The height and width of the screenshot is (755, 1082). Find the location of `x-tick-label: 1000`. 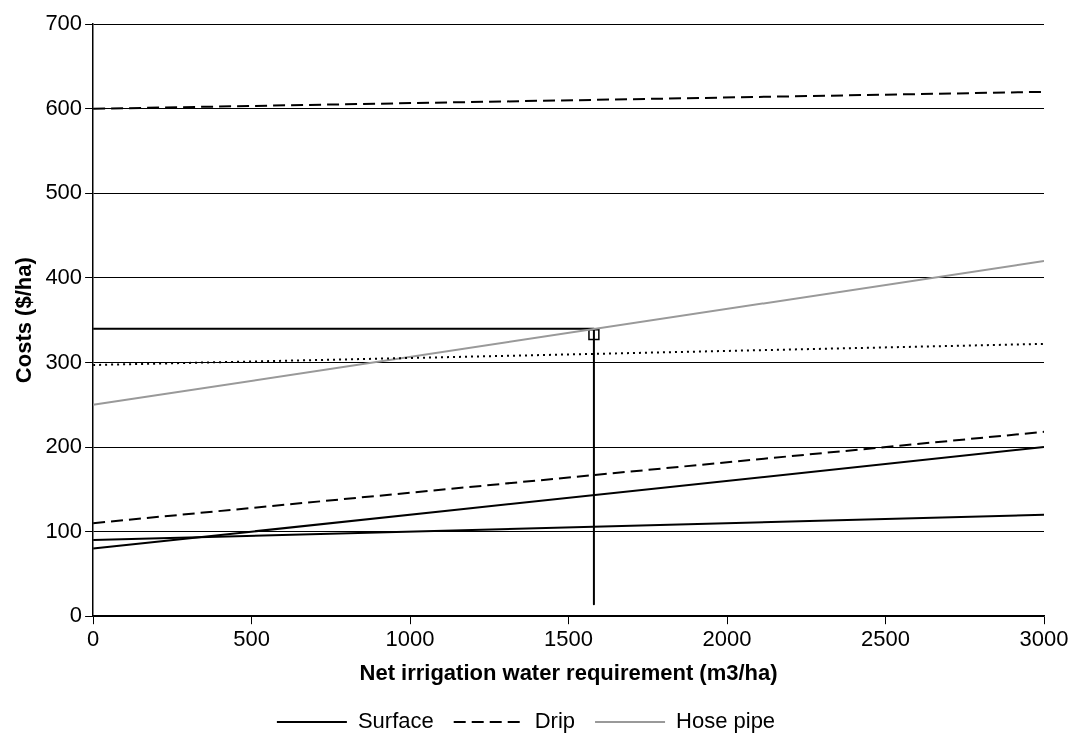

x-tick-label: 1000 is located at coordinates (410, 639).